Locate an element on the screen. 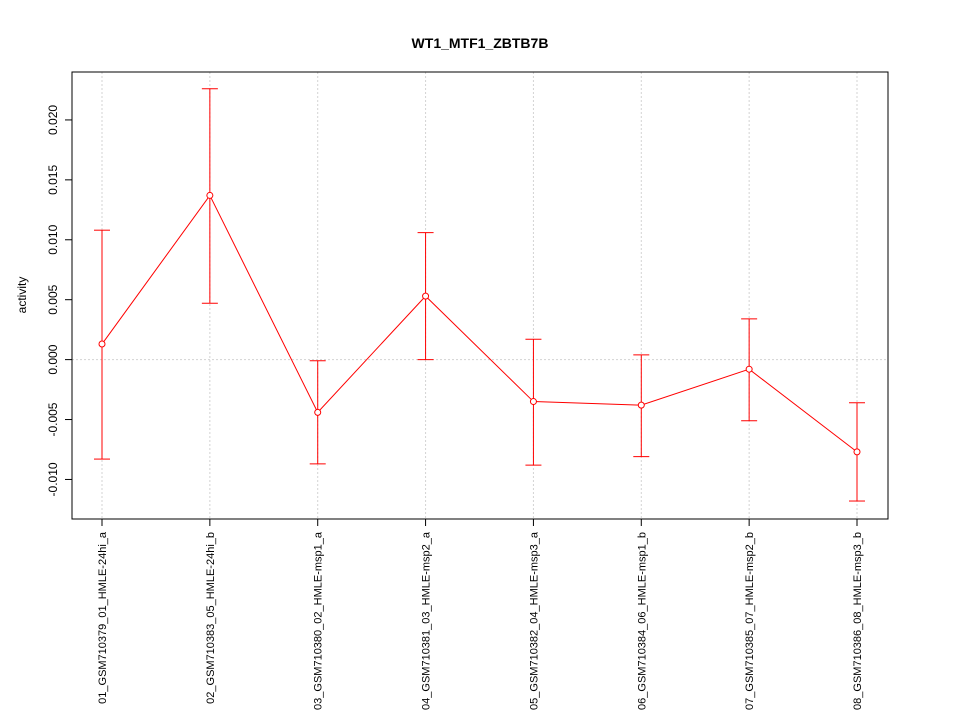  x-tick-label: 04_GSM710381_03_HMLE-msp2_a is located at coordinates (427, 620).